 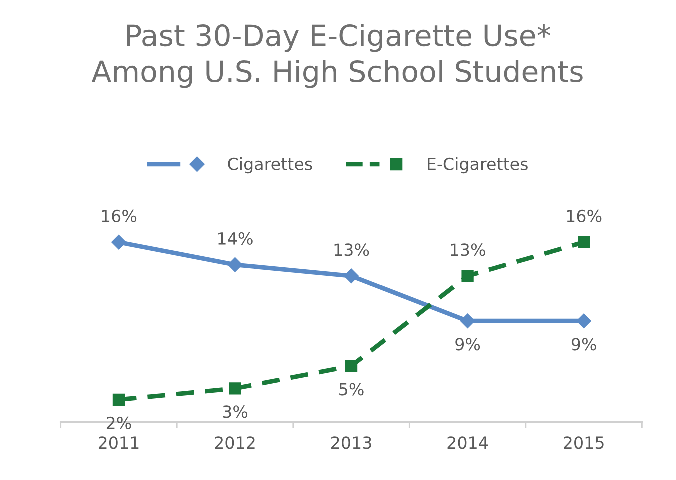 I want to click on data-label: 2%, so click(x=119, y=423).